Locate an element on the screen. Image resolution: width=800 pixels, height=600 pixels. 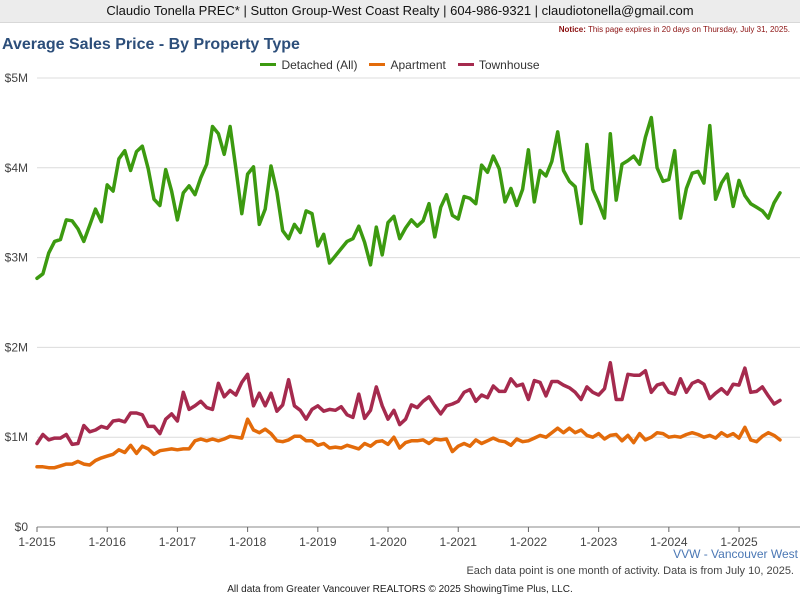
x-tick-label: 1-2025 is located at coordinates (739, 542).